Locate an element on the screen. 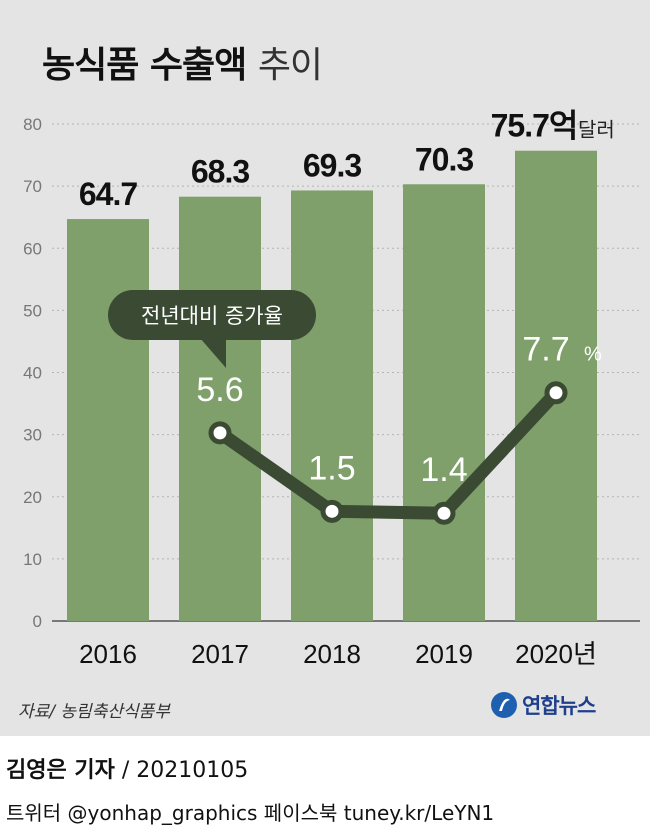  yonhap-emblem-icon is located at coordinates (504, 705).